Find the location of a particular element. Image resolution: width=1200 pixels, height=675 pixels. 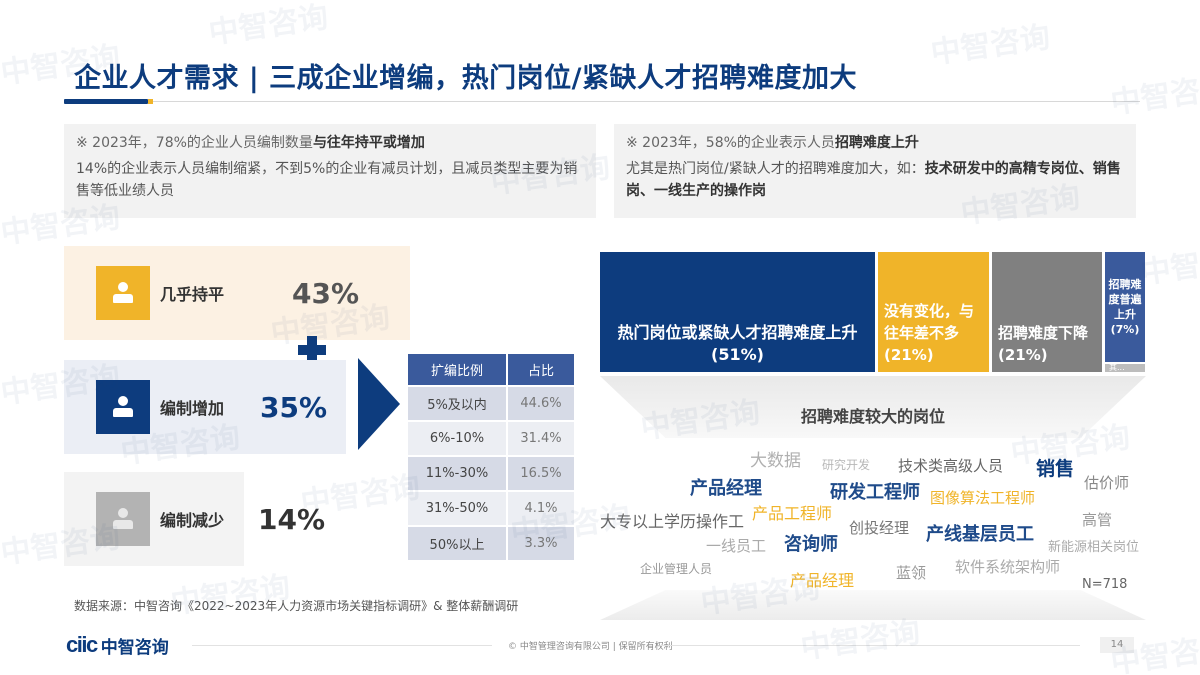

word-cloud-term: 大数据 is located at coordinates (775, 461).